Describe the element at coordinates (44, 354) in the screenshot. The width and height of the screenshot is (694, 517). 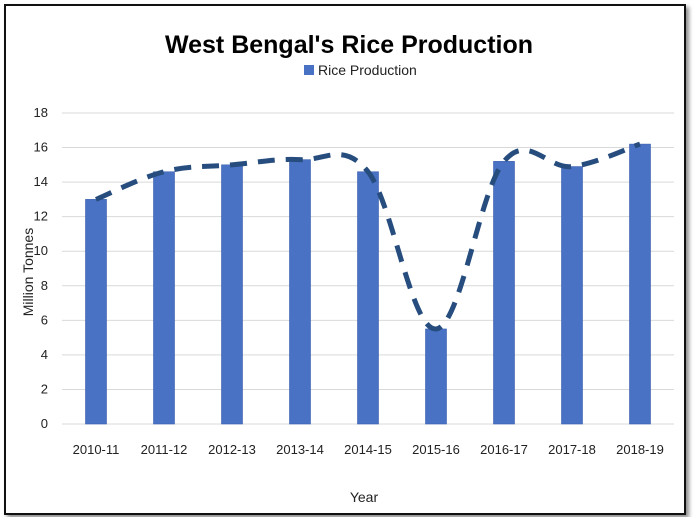
I see `y-tick-label: 4` at that location.